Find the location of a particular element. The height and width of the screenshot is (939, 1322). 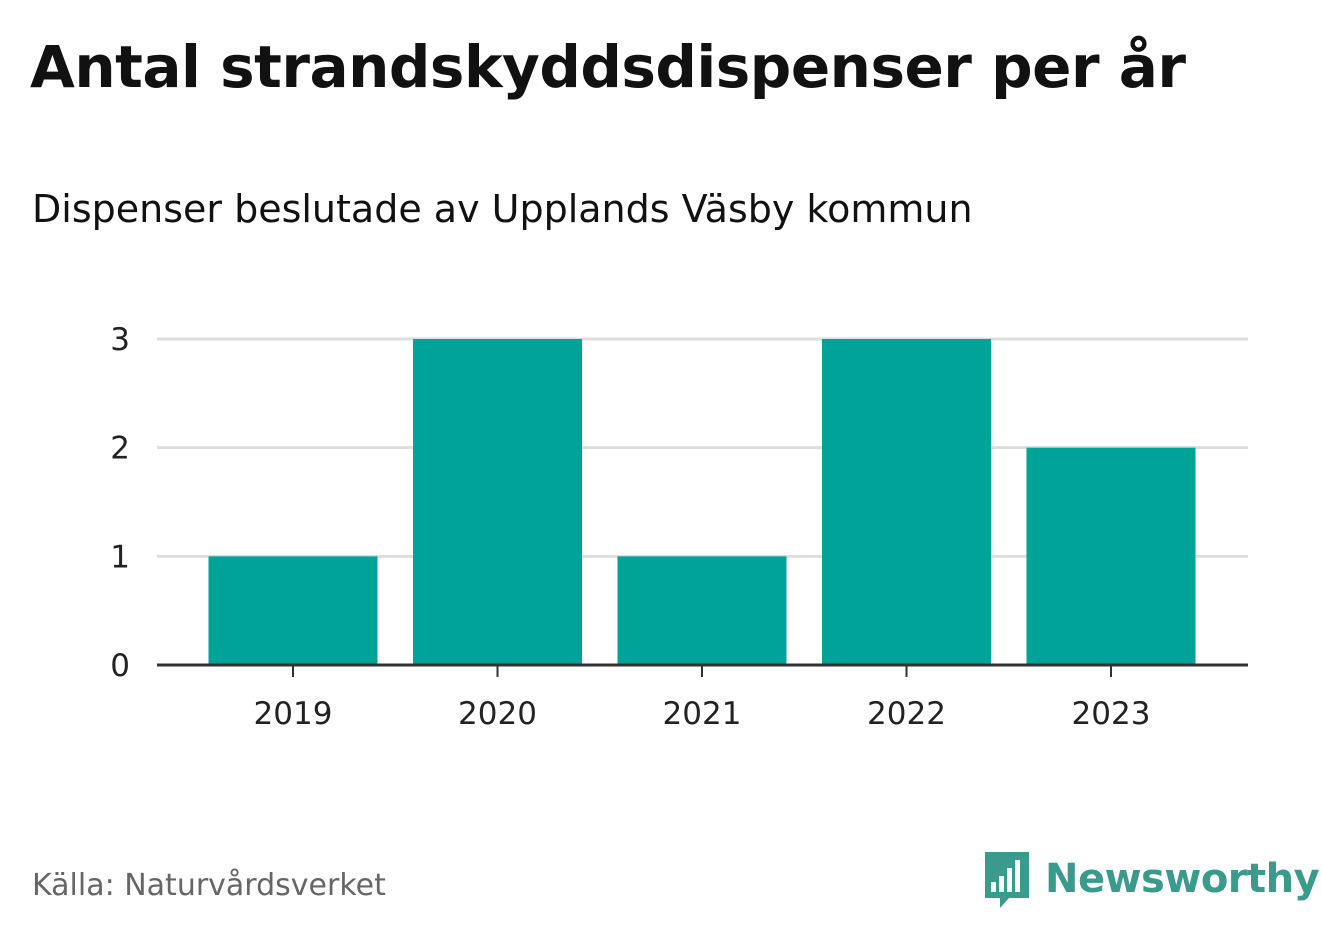

brand-logo: Newsworthy is located at coordinates (1150, 879).